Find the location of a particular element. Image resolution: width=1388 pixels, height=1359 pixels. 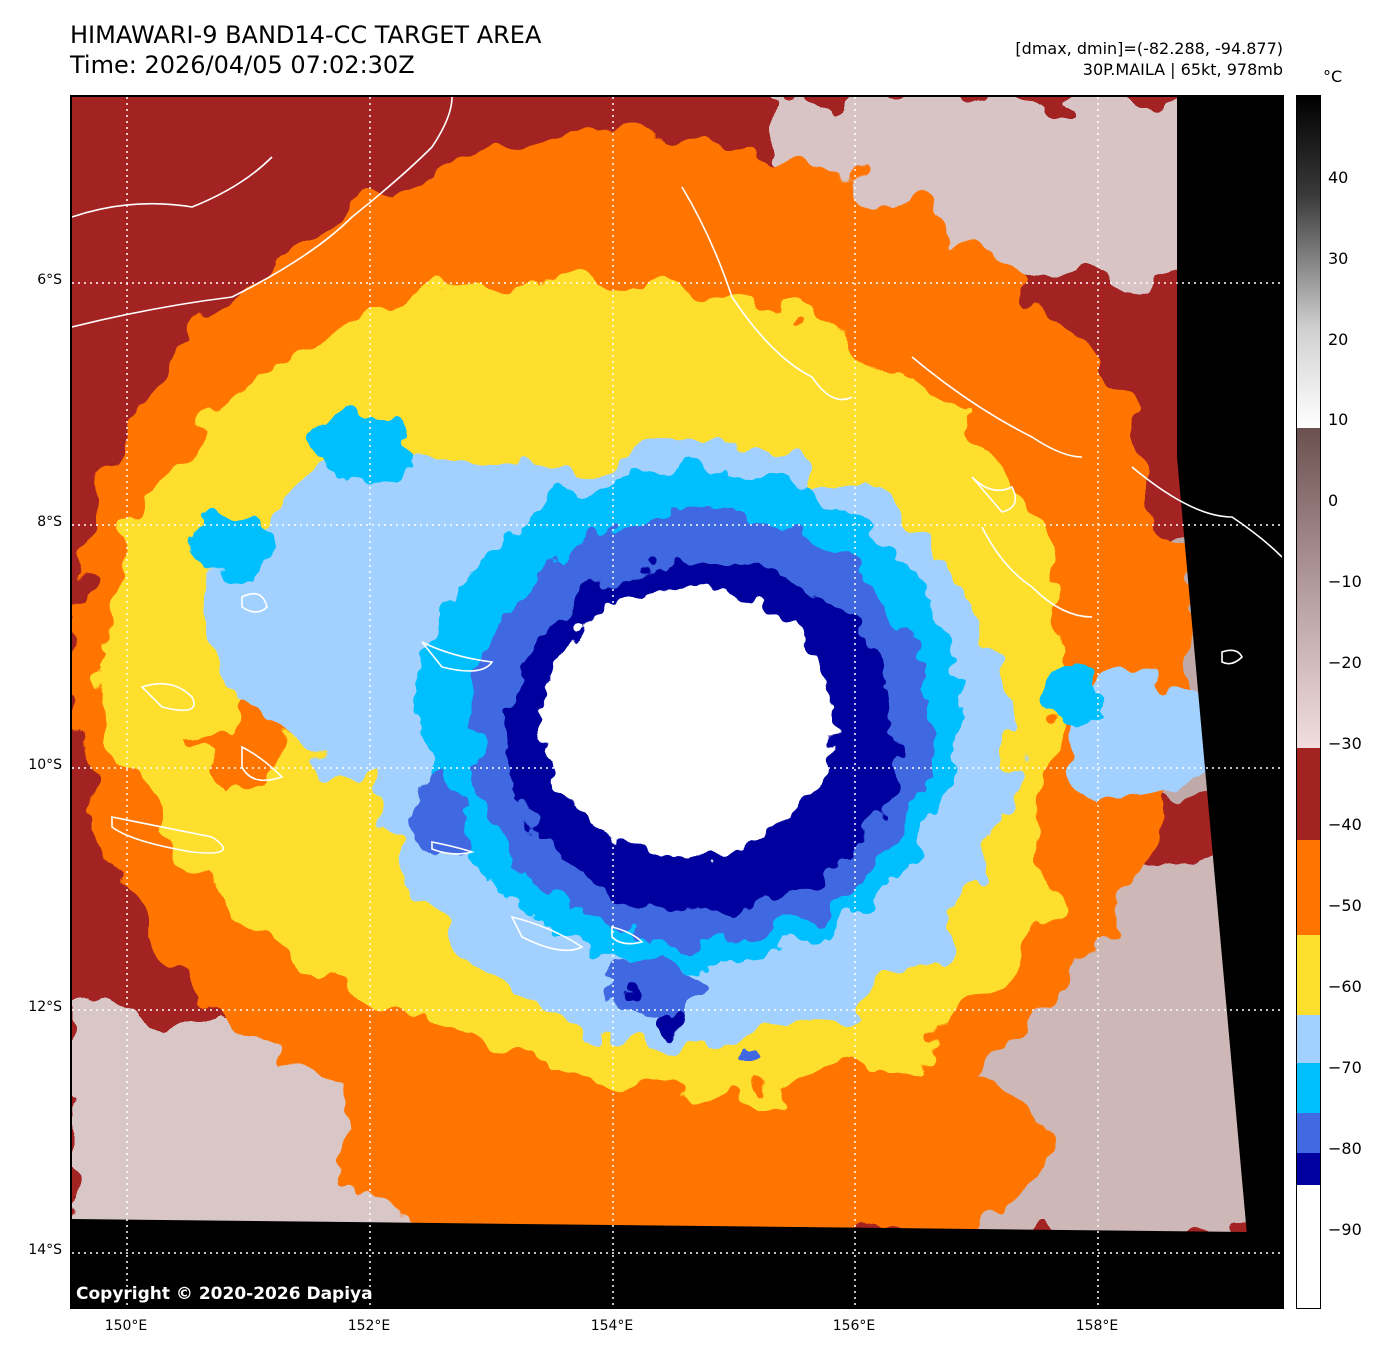

colorbar-tick-minus70: −70 is located at coordinates (1345, 1067).